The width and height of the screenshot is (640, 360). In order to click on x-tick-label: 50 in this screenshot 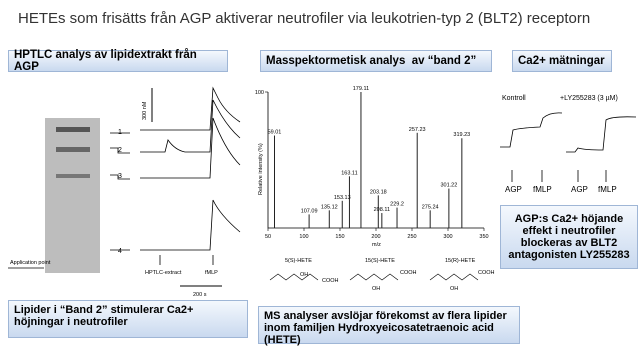, I will do `click(268, 237)`.